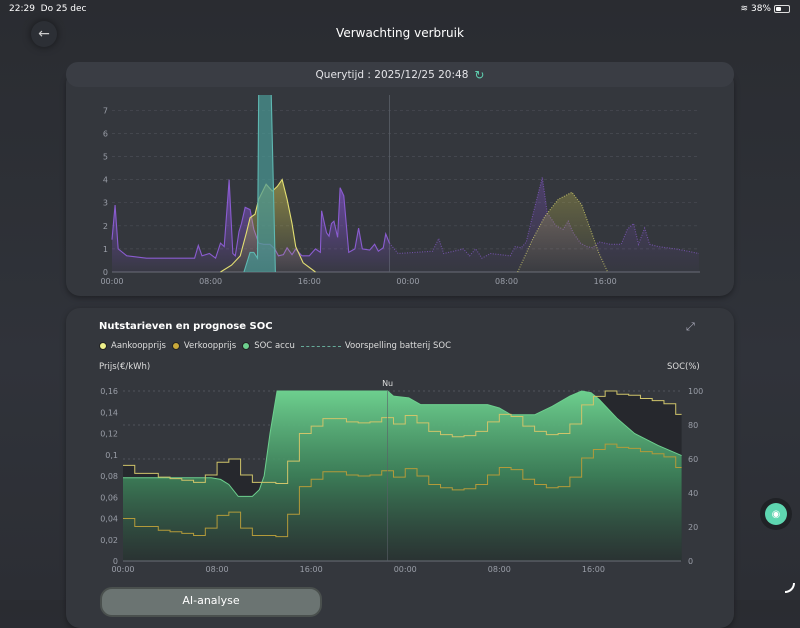  What do you see at coordinates (109, 476) in the screenshot?
I see `y-tick-label: 0,08` at bounding box center [109, 476].